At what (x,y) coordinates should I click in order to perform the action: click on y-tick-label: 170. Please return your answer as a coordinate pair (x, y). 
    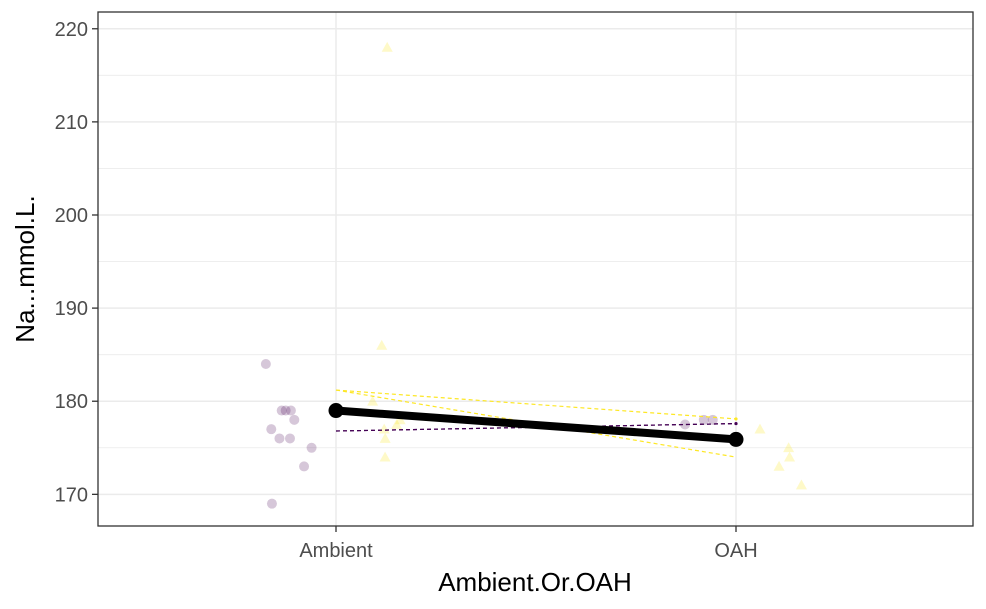
    Looking at the image, I should click on (71, 495).